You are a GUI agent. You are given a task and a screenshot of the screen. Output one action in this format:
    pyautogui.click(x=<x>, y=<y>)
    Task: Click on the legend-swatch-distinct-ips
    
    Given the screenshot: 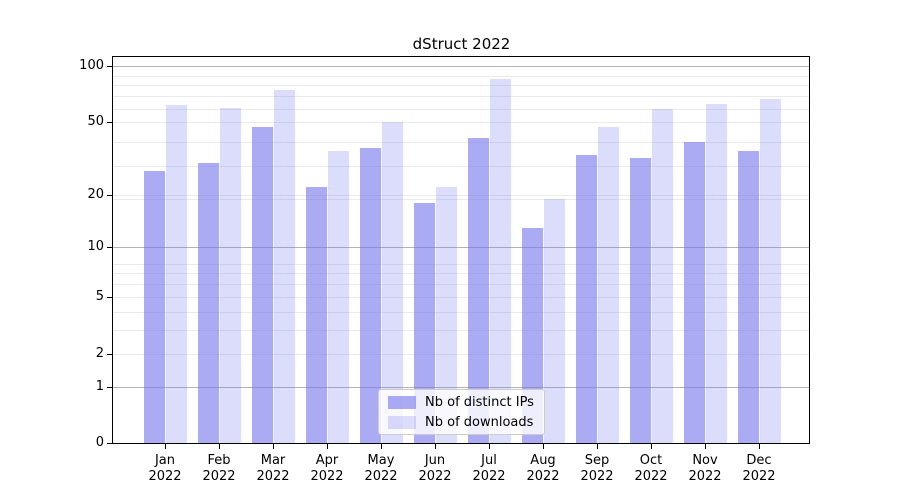 What is the action you would take?
    pyautogui.click(x=402, y=402)
    